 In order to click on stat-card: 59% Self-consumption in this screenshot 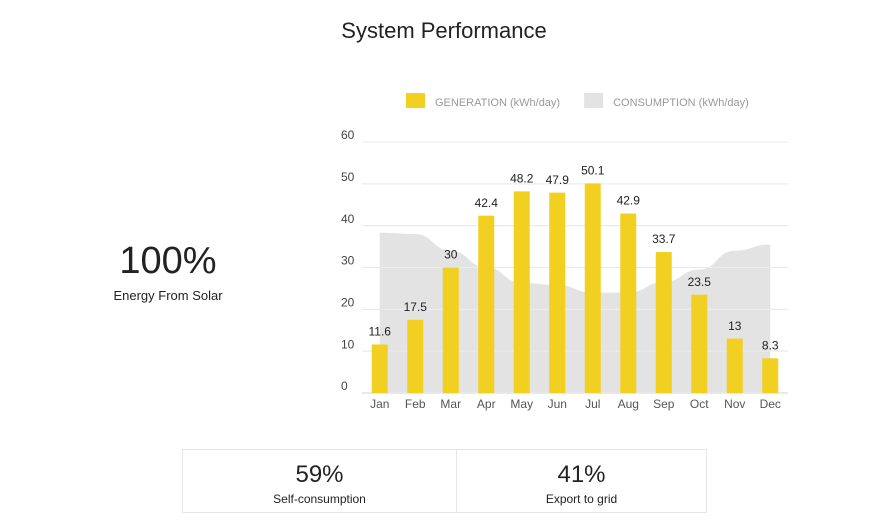, I will do `click(319, 481)`.